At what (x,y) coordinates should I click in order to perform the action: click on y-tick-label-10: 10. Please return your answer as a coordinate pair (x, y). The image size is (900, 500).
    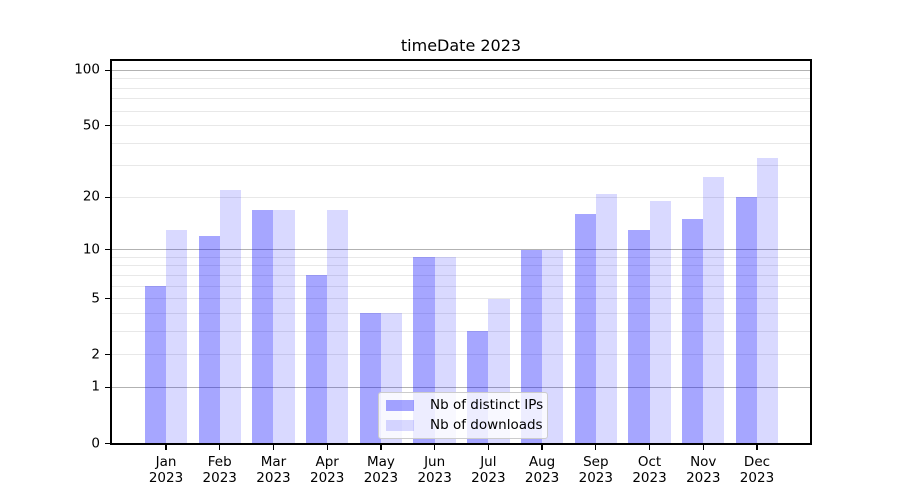
    Looking at the image, I should click on (91, 248).